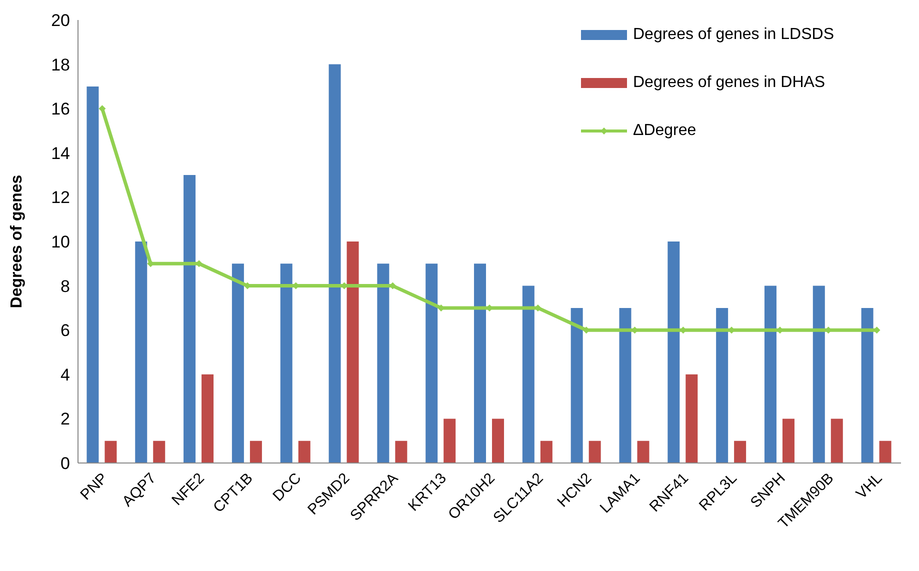  I want to click on y-tick-label: 2, so click(65, 419).